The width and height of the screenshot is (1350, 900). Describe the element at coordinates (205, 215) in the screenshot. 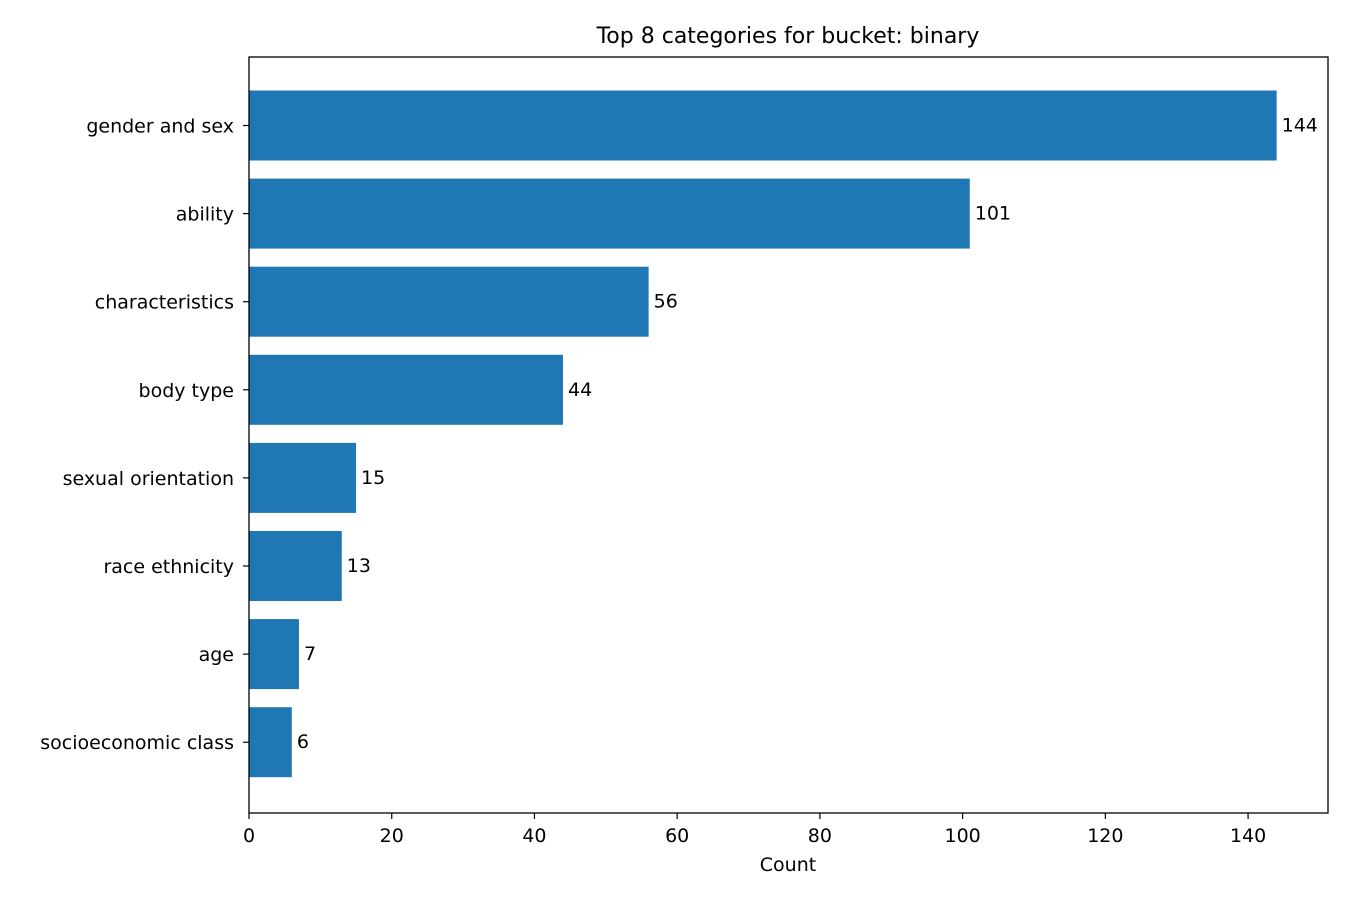

I see `y-tick-label-1: ability` at that location.